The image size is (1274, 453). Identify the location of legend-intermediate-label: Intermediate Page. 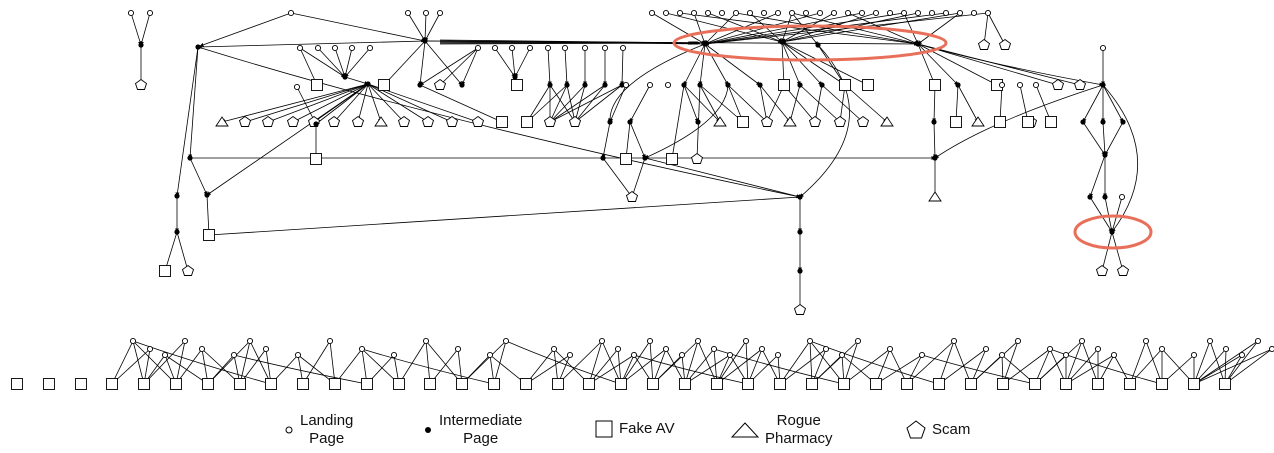
(481, 429).